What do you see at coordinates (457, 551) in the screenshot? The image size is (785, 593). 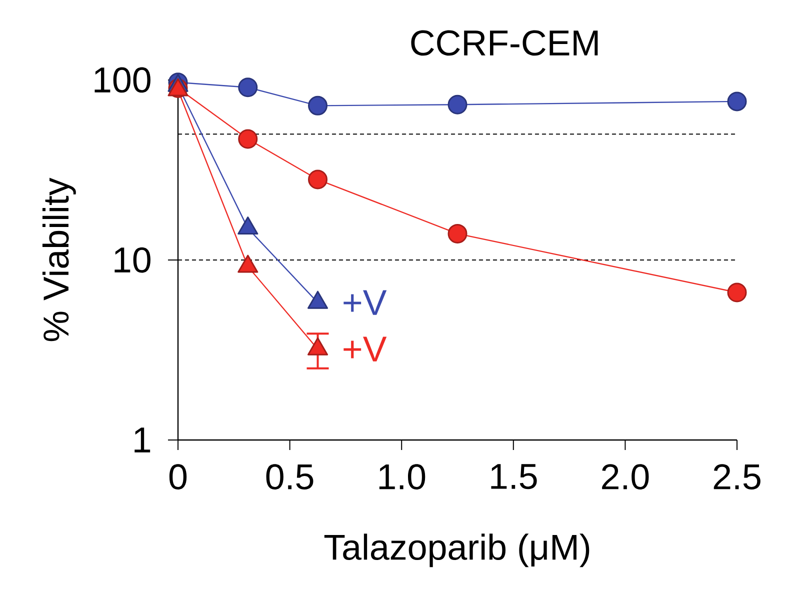 I see `x-axis-title: Talazoparib (μM)` at bounding box center [457, 551].